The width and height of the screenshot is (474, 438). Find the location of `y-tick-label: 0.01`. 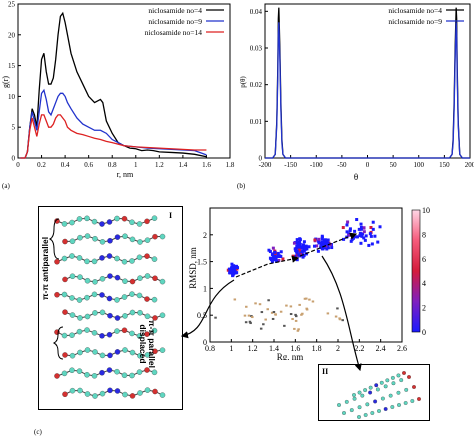

y-tick-label: 0.01 is located at coordinates (256, 122).